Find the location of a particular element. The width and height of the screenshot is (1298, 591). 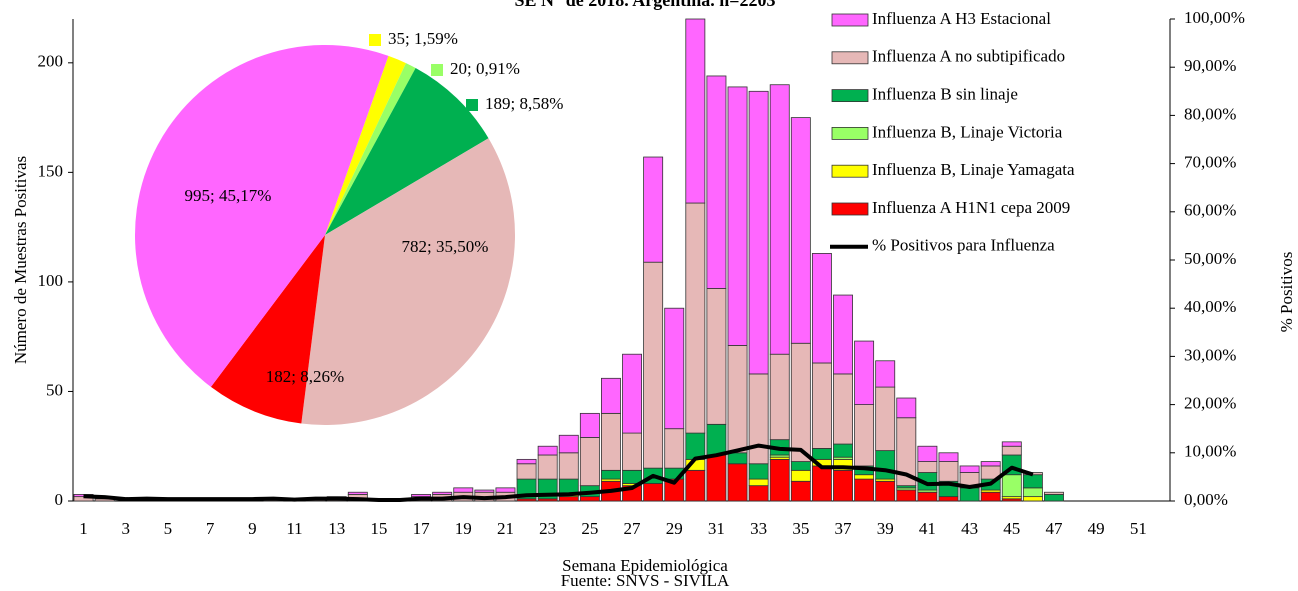

y-tick-label: 150 is located at coordinates (51, 170).